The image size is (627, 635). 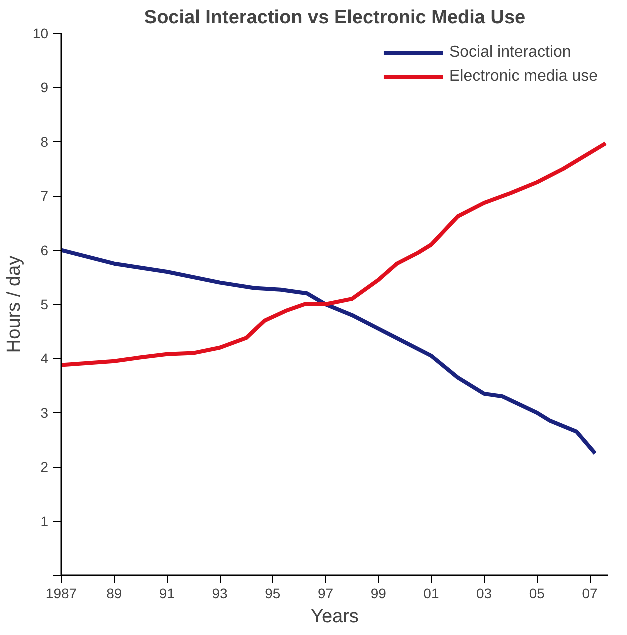 I want to click on x-tick-label: 91, so click(x=167, y=594).